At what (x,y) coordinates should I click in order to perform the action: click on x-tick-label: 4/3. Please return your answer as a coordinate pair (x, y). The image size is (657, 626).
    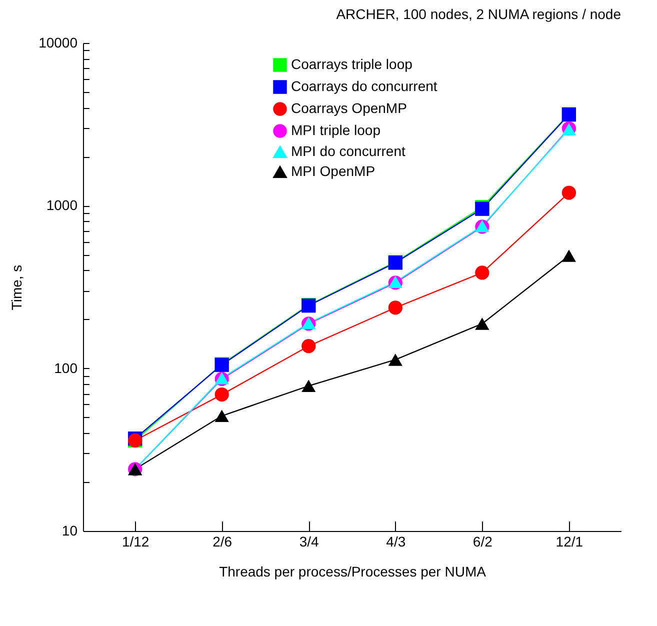
    Looking at the image, I should click on (396, 542).